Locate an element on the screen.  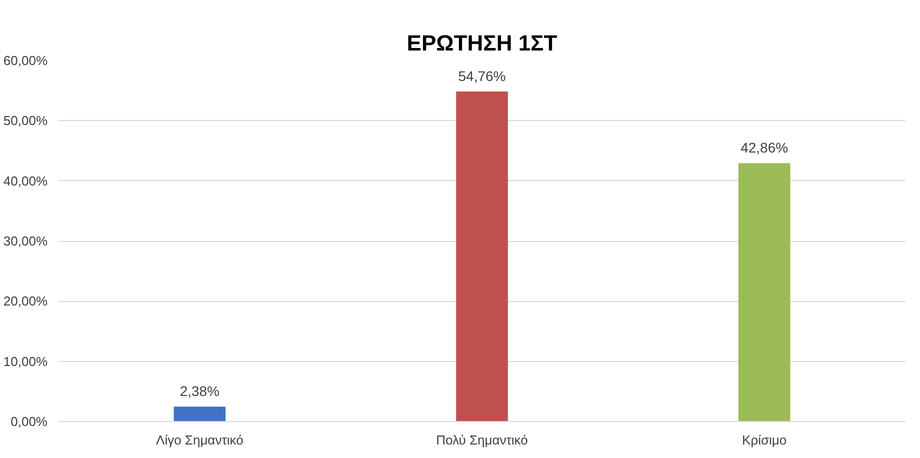
y-tick-label: 50,00% is located at coordinates (25, 120).